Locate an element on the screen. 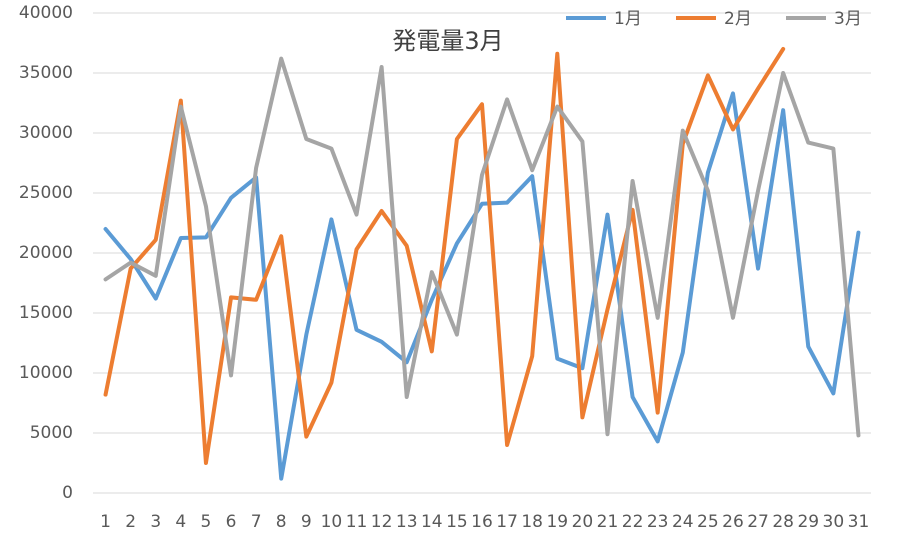  x-tick-label: 31 is located at coordinates (859, 522).